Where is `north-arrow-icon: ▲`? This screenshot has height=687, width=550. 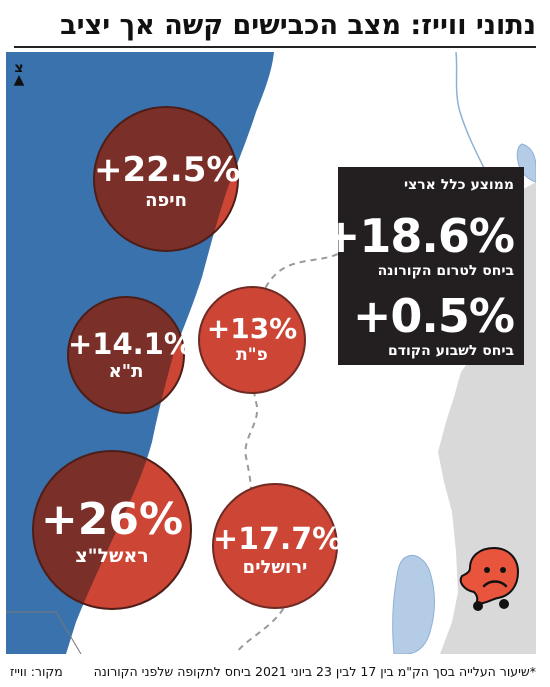 north-arrow-icon: ▲ is located at coordinates (19, 80).